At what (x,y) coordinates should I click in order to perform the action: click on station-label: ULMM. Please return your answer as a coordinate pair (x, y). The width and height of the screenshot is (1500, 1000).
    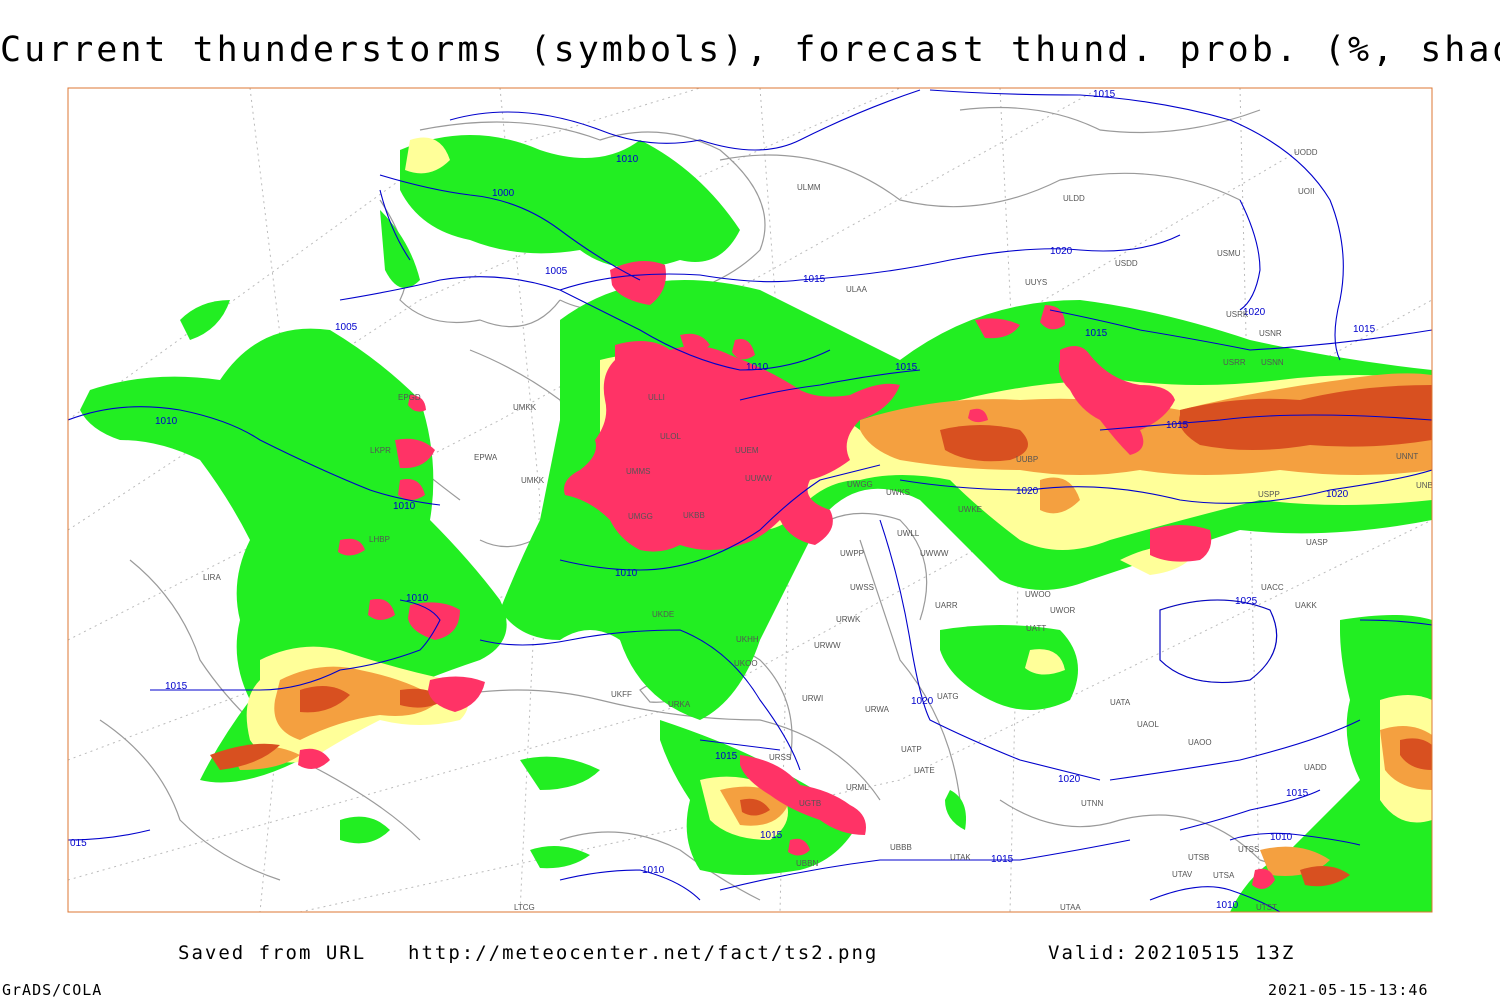
    Looking at the image, I should click on (809, 187).